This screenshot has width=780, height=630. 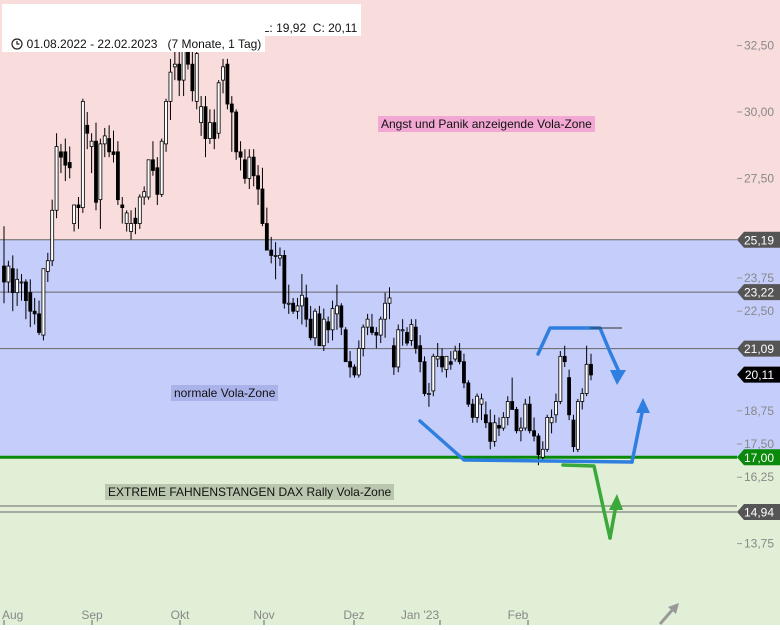 What do you see at coordinates (92, 615) in the screenshot?
I see `x-tick-label: Sep` at bounding box center [92, 615].